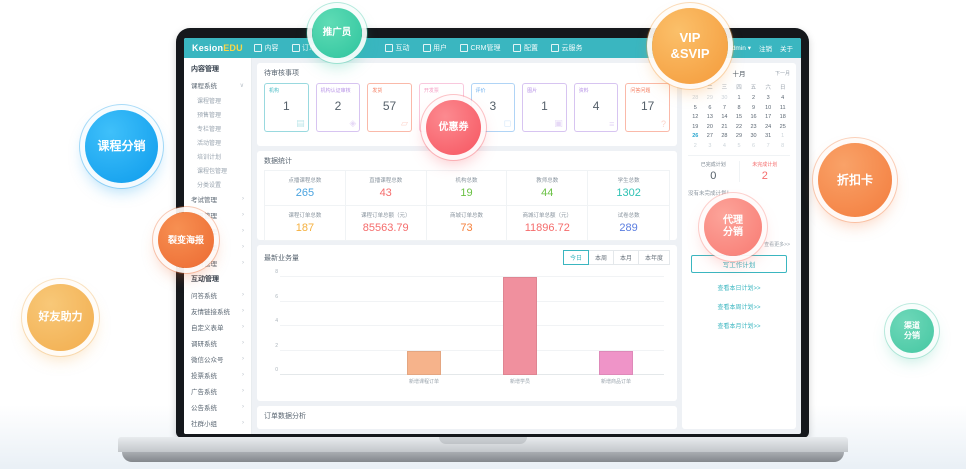  What do you see at coordinates (575, 257) in the screenshot?
I see `tab-今日: 今日` at bounding box center [575, 257].